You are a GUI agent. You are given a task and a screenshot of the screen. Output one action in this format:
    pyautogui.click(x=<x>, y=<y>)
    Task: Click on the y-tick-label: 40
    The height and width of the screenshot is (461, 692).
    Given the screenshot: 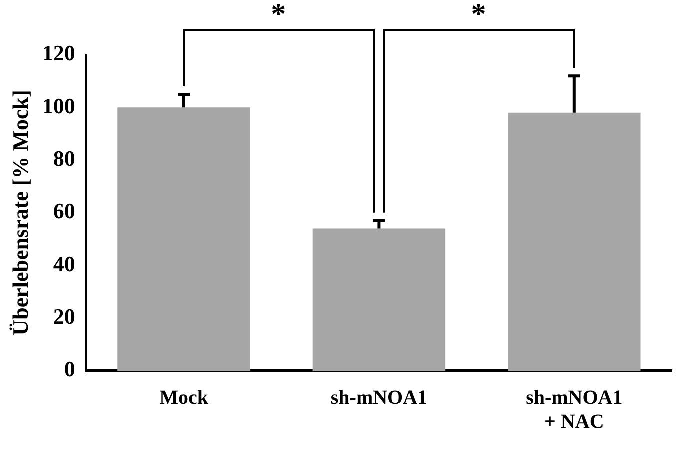 What is the action you would take?
    pyautogui.click(x=64, y=263)
    